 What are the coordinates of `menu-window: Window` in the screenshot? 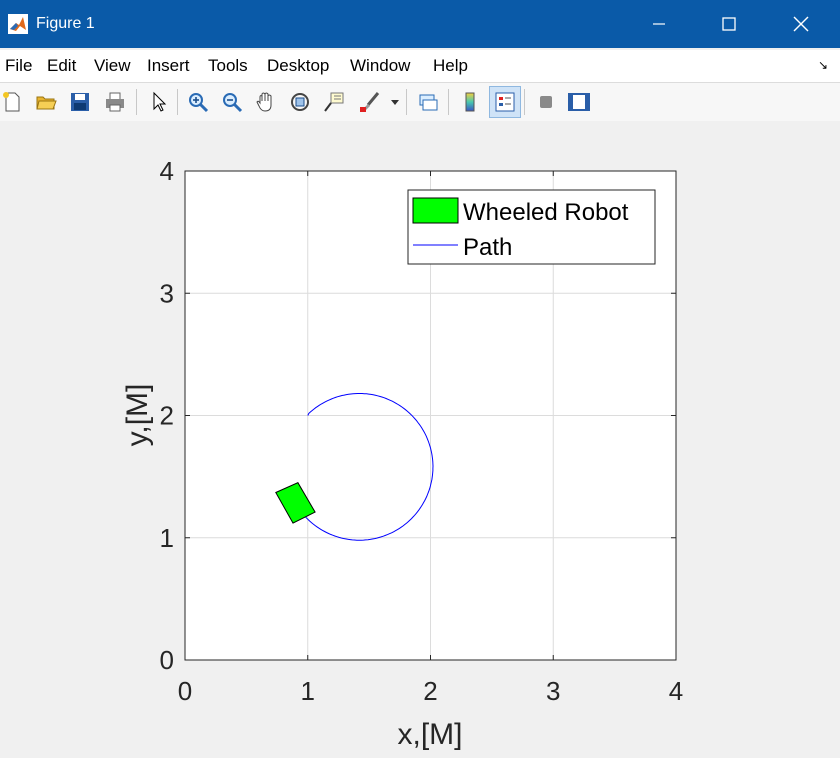 It's located at (380, 65).